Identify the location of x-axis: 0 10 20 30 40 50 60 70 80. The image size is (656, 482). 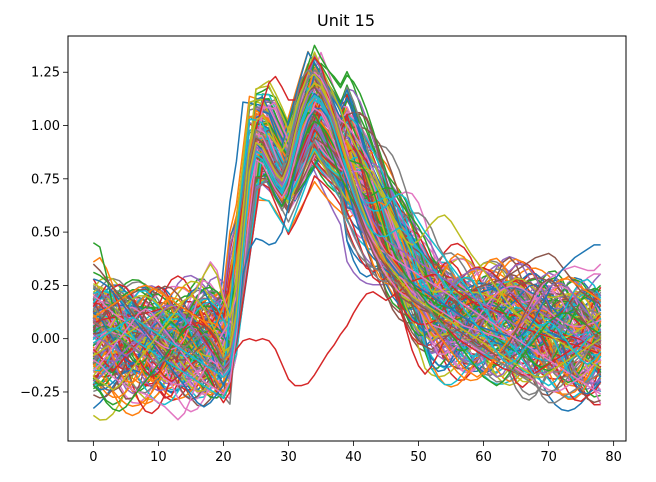
(355, 453).